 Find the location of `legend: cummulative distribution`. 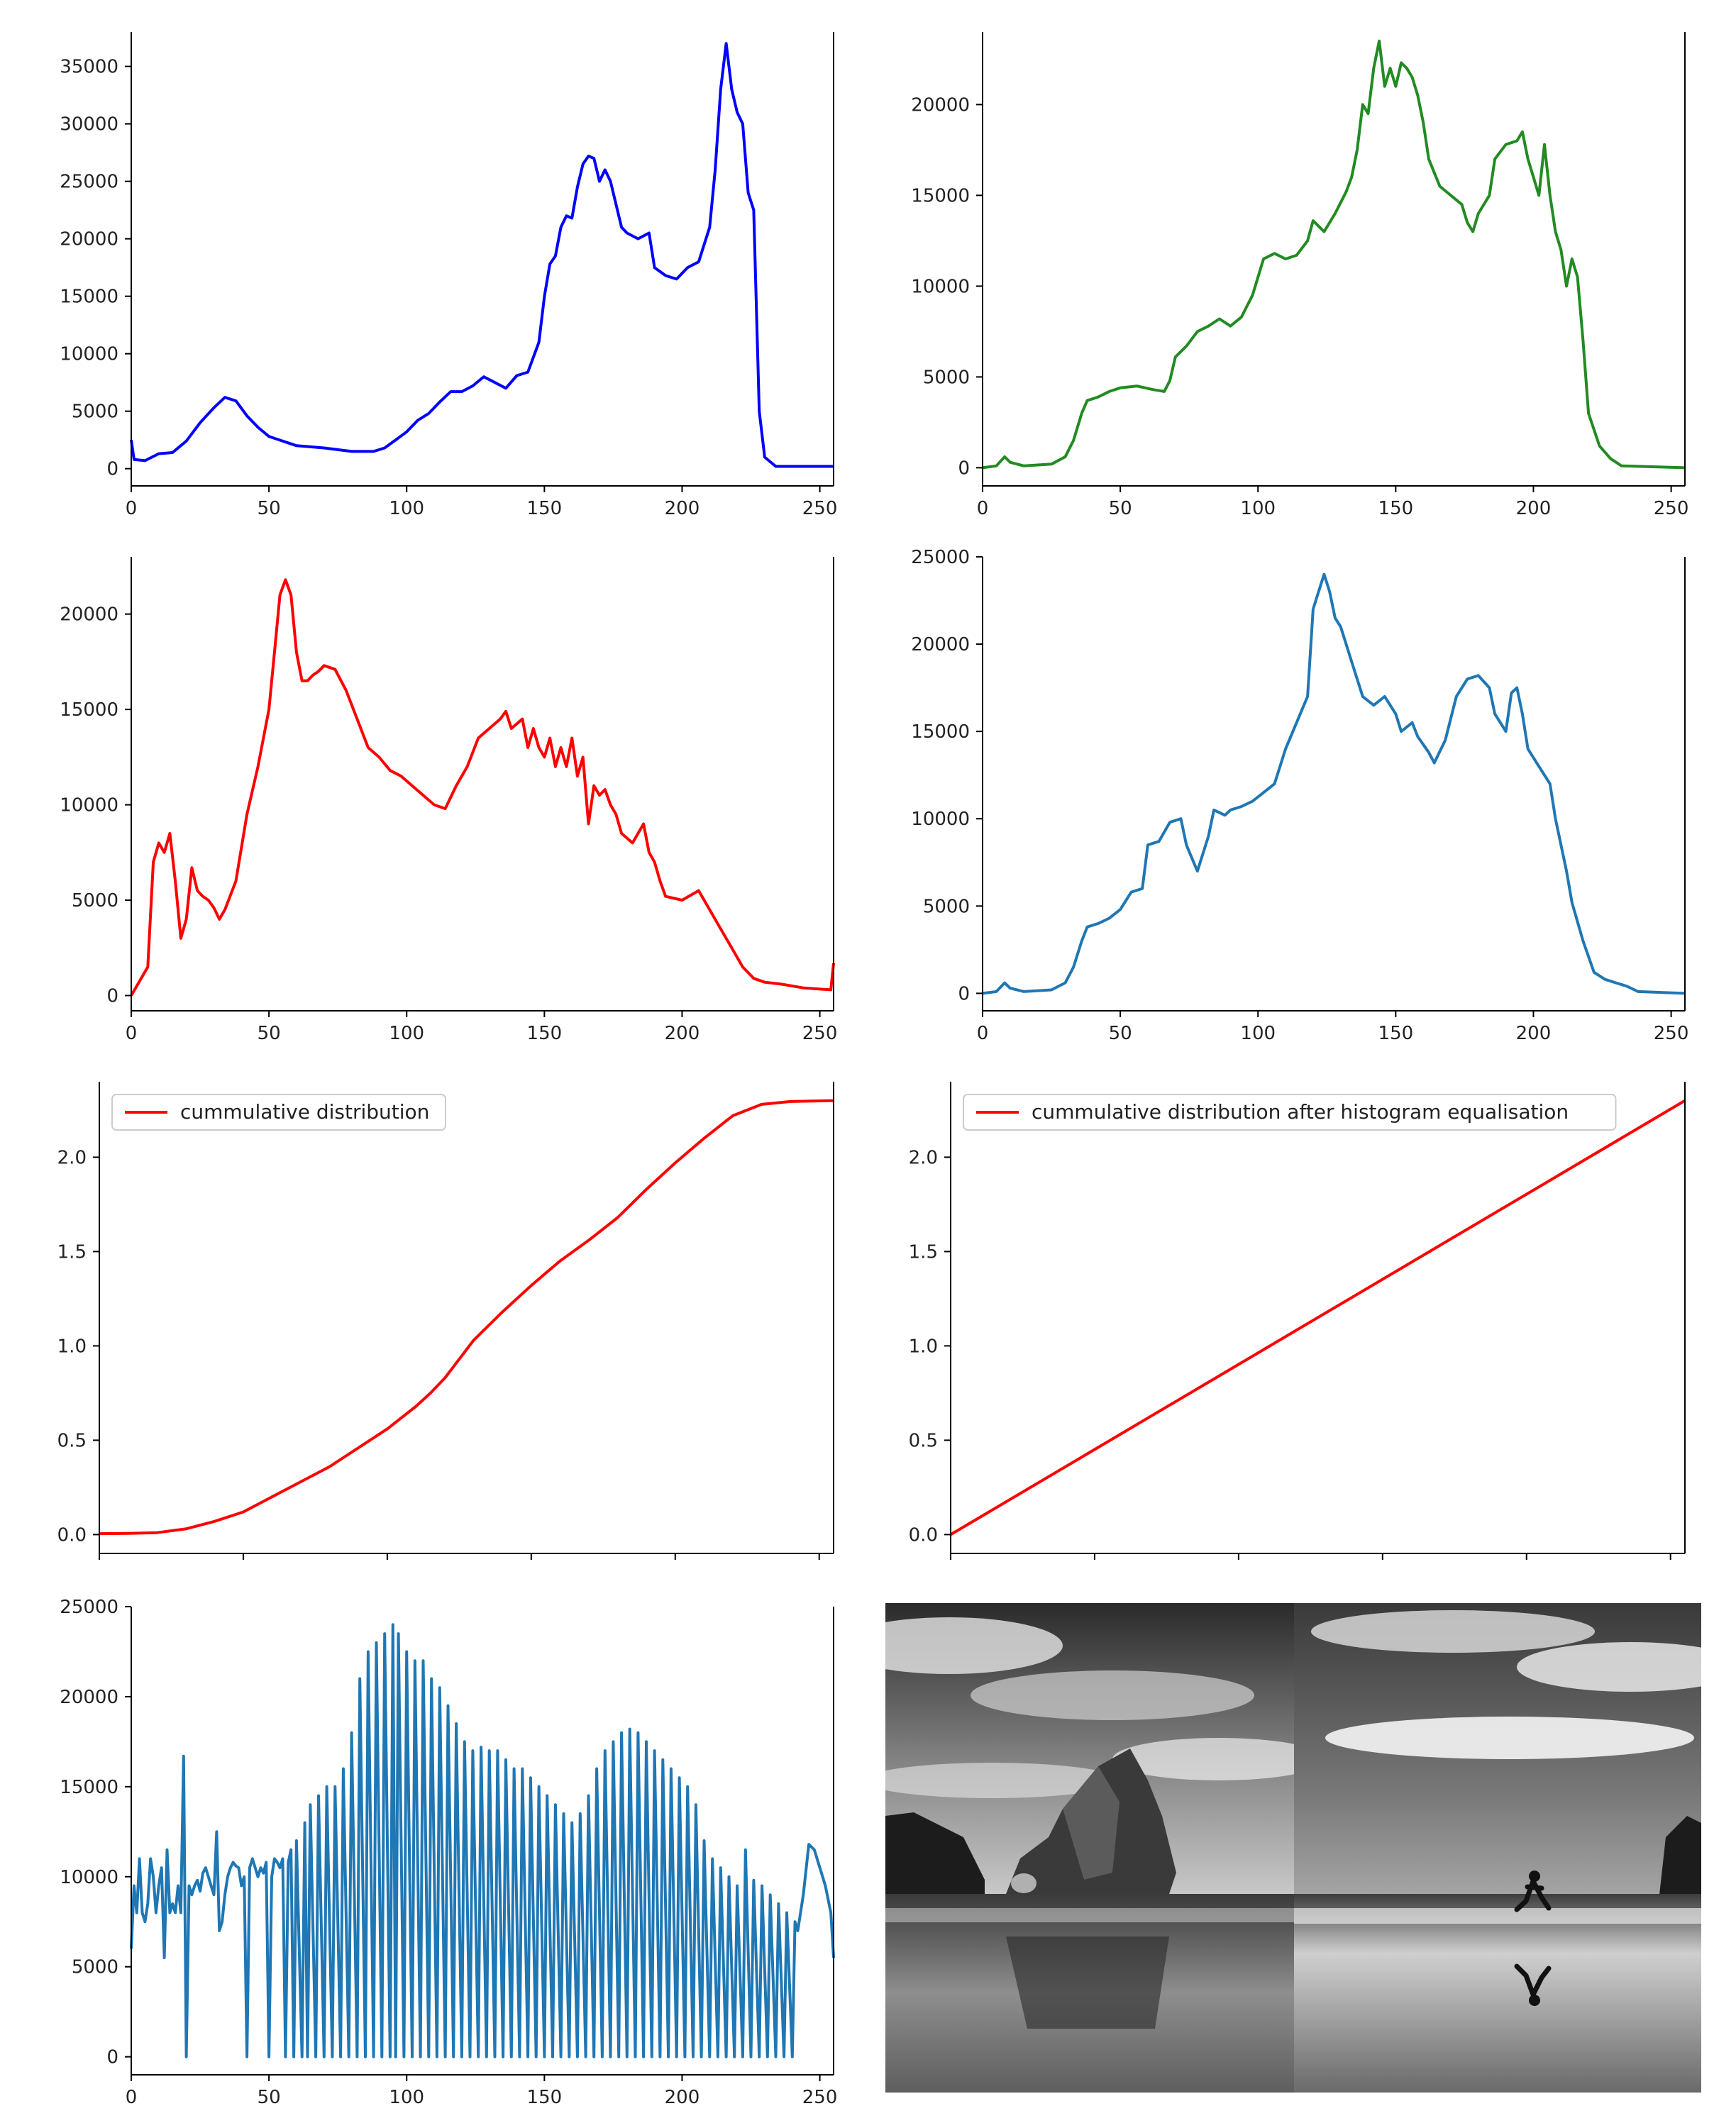

legend: cummulative distribution is located at coordinates (278, 1112).